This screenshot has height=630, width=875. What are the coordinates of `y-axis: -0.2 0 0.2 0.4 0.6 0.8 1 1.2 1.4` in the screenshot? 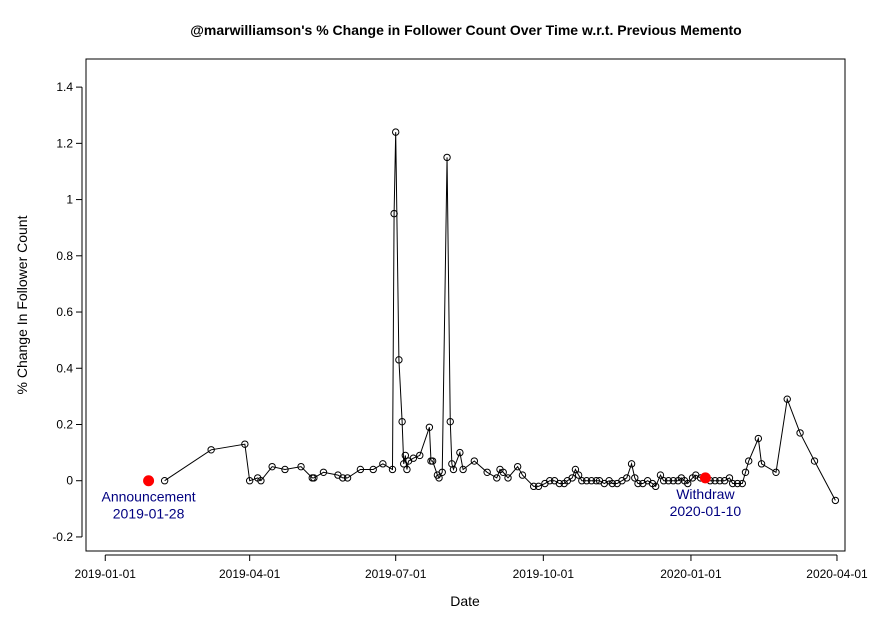 It's located at (67, 312).